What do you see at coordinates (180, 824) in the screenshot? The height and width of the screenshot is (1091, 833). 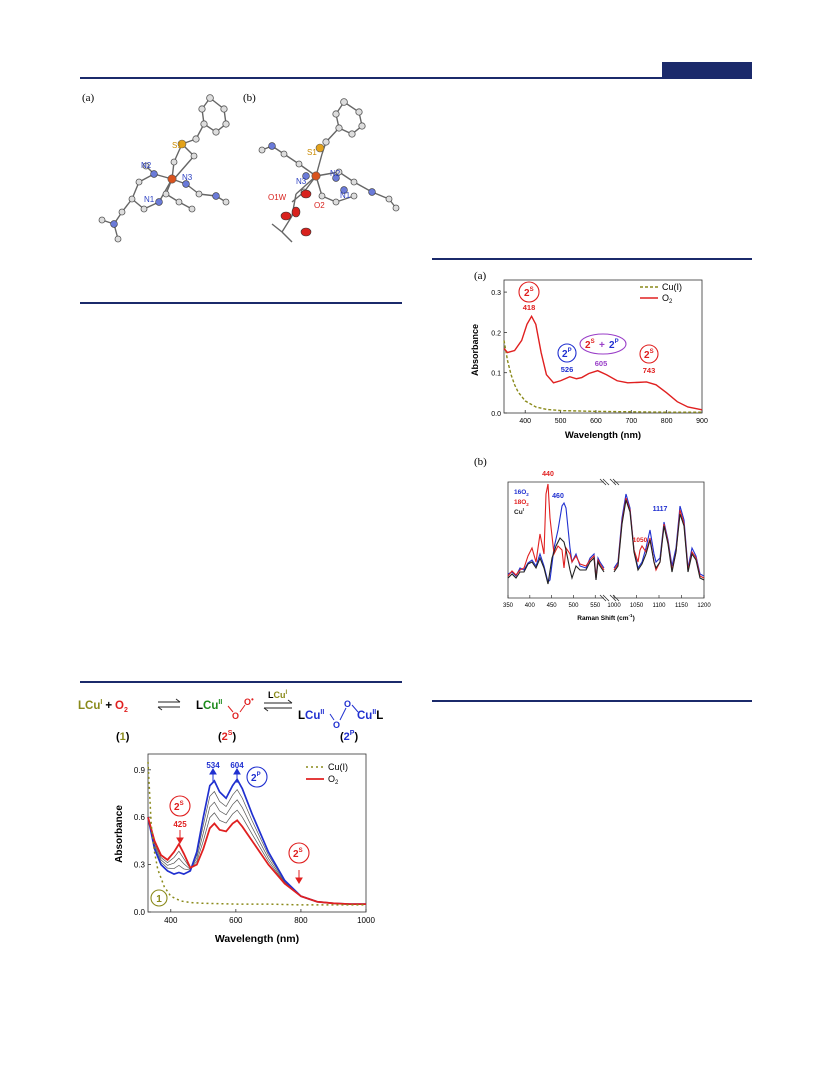 I see `peak-label-425: 425` at bounding box center [180, 824].